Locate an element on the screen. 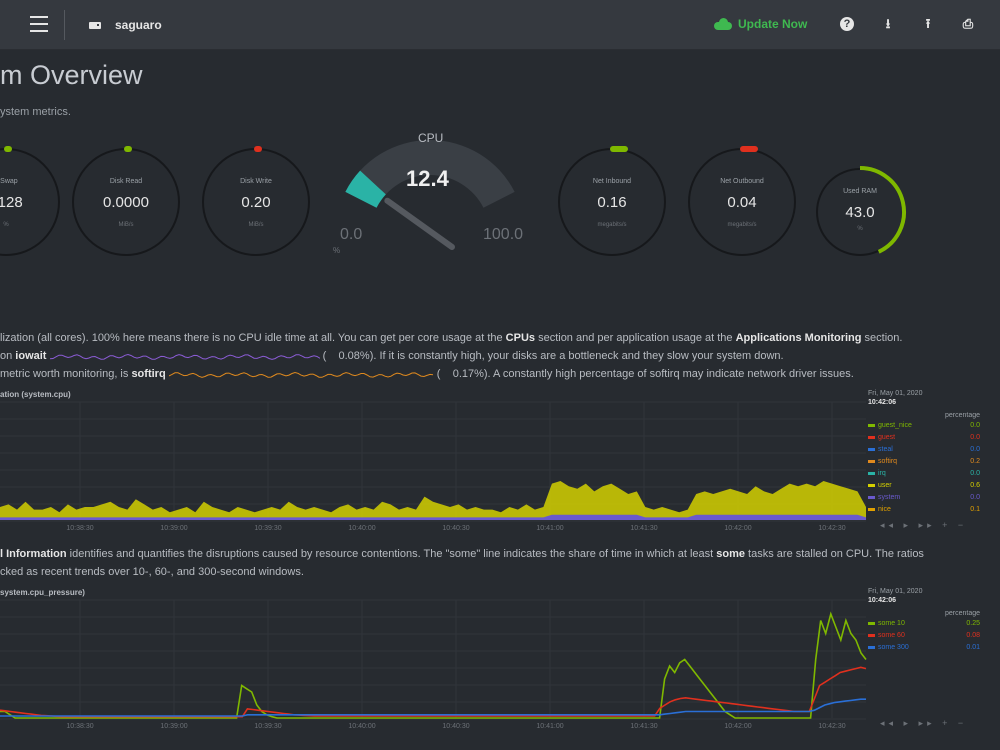  legend-value: 0.2 is located at coordinates (975, 461).